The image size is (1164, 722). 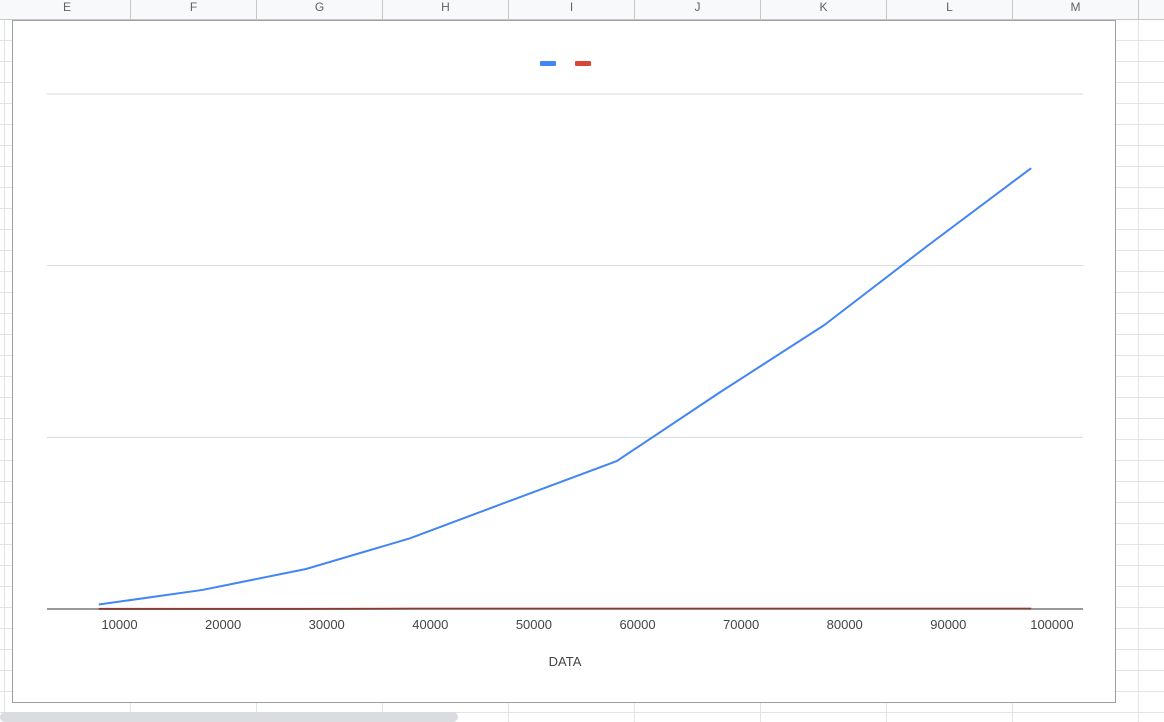 What do you see at coordinates (223, 624) in the screenshot?
I see `x-tick-label-1: 20000` at bounding box center [223, 624].